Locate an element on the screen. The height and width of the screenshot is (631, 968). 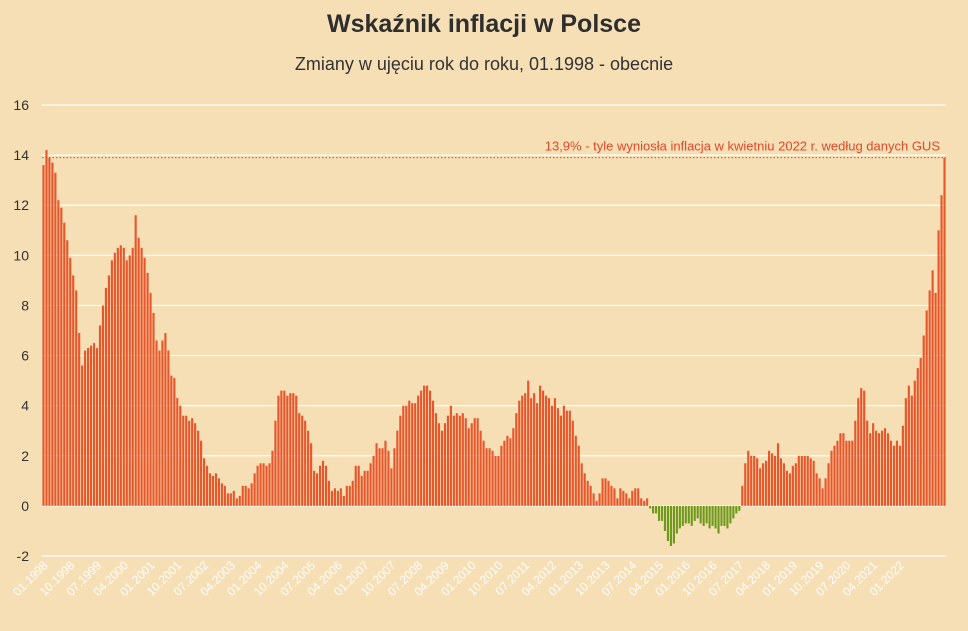
y-tick-label: 6 is located at coordinates (25, 356).